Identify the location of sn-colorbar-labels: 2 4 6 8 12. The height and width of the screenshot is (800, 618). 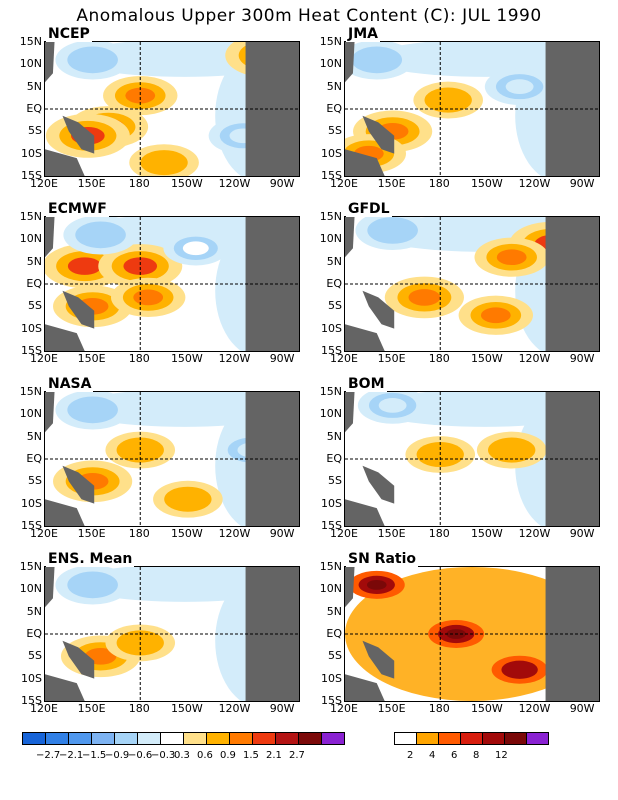
(474, 757).